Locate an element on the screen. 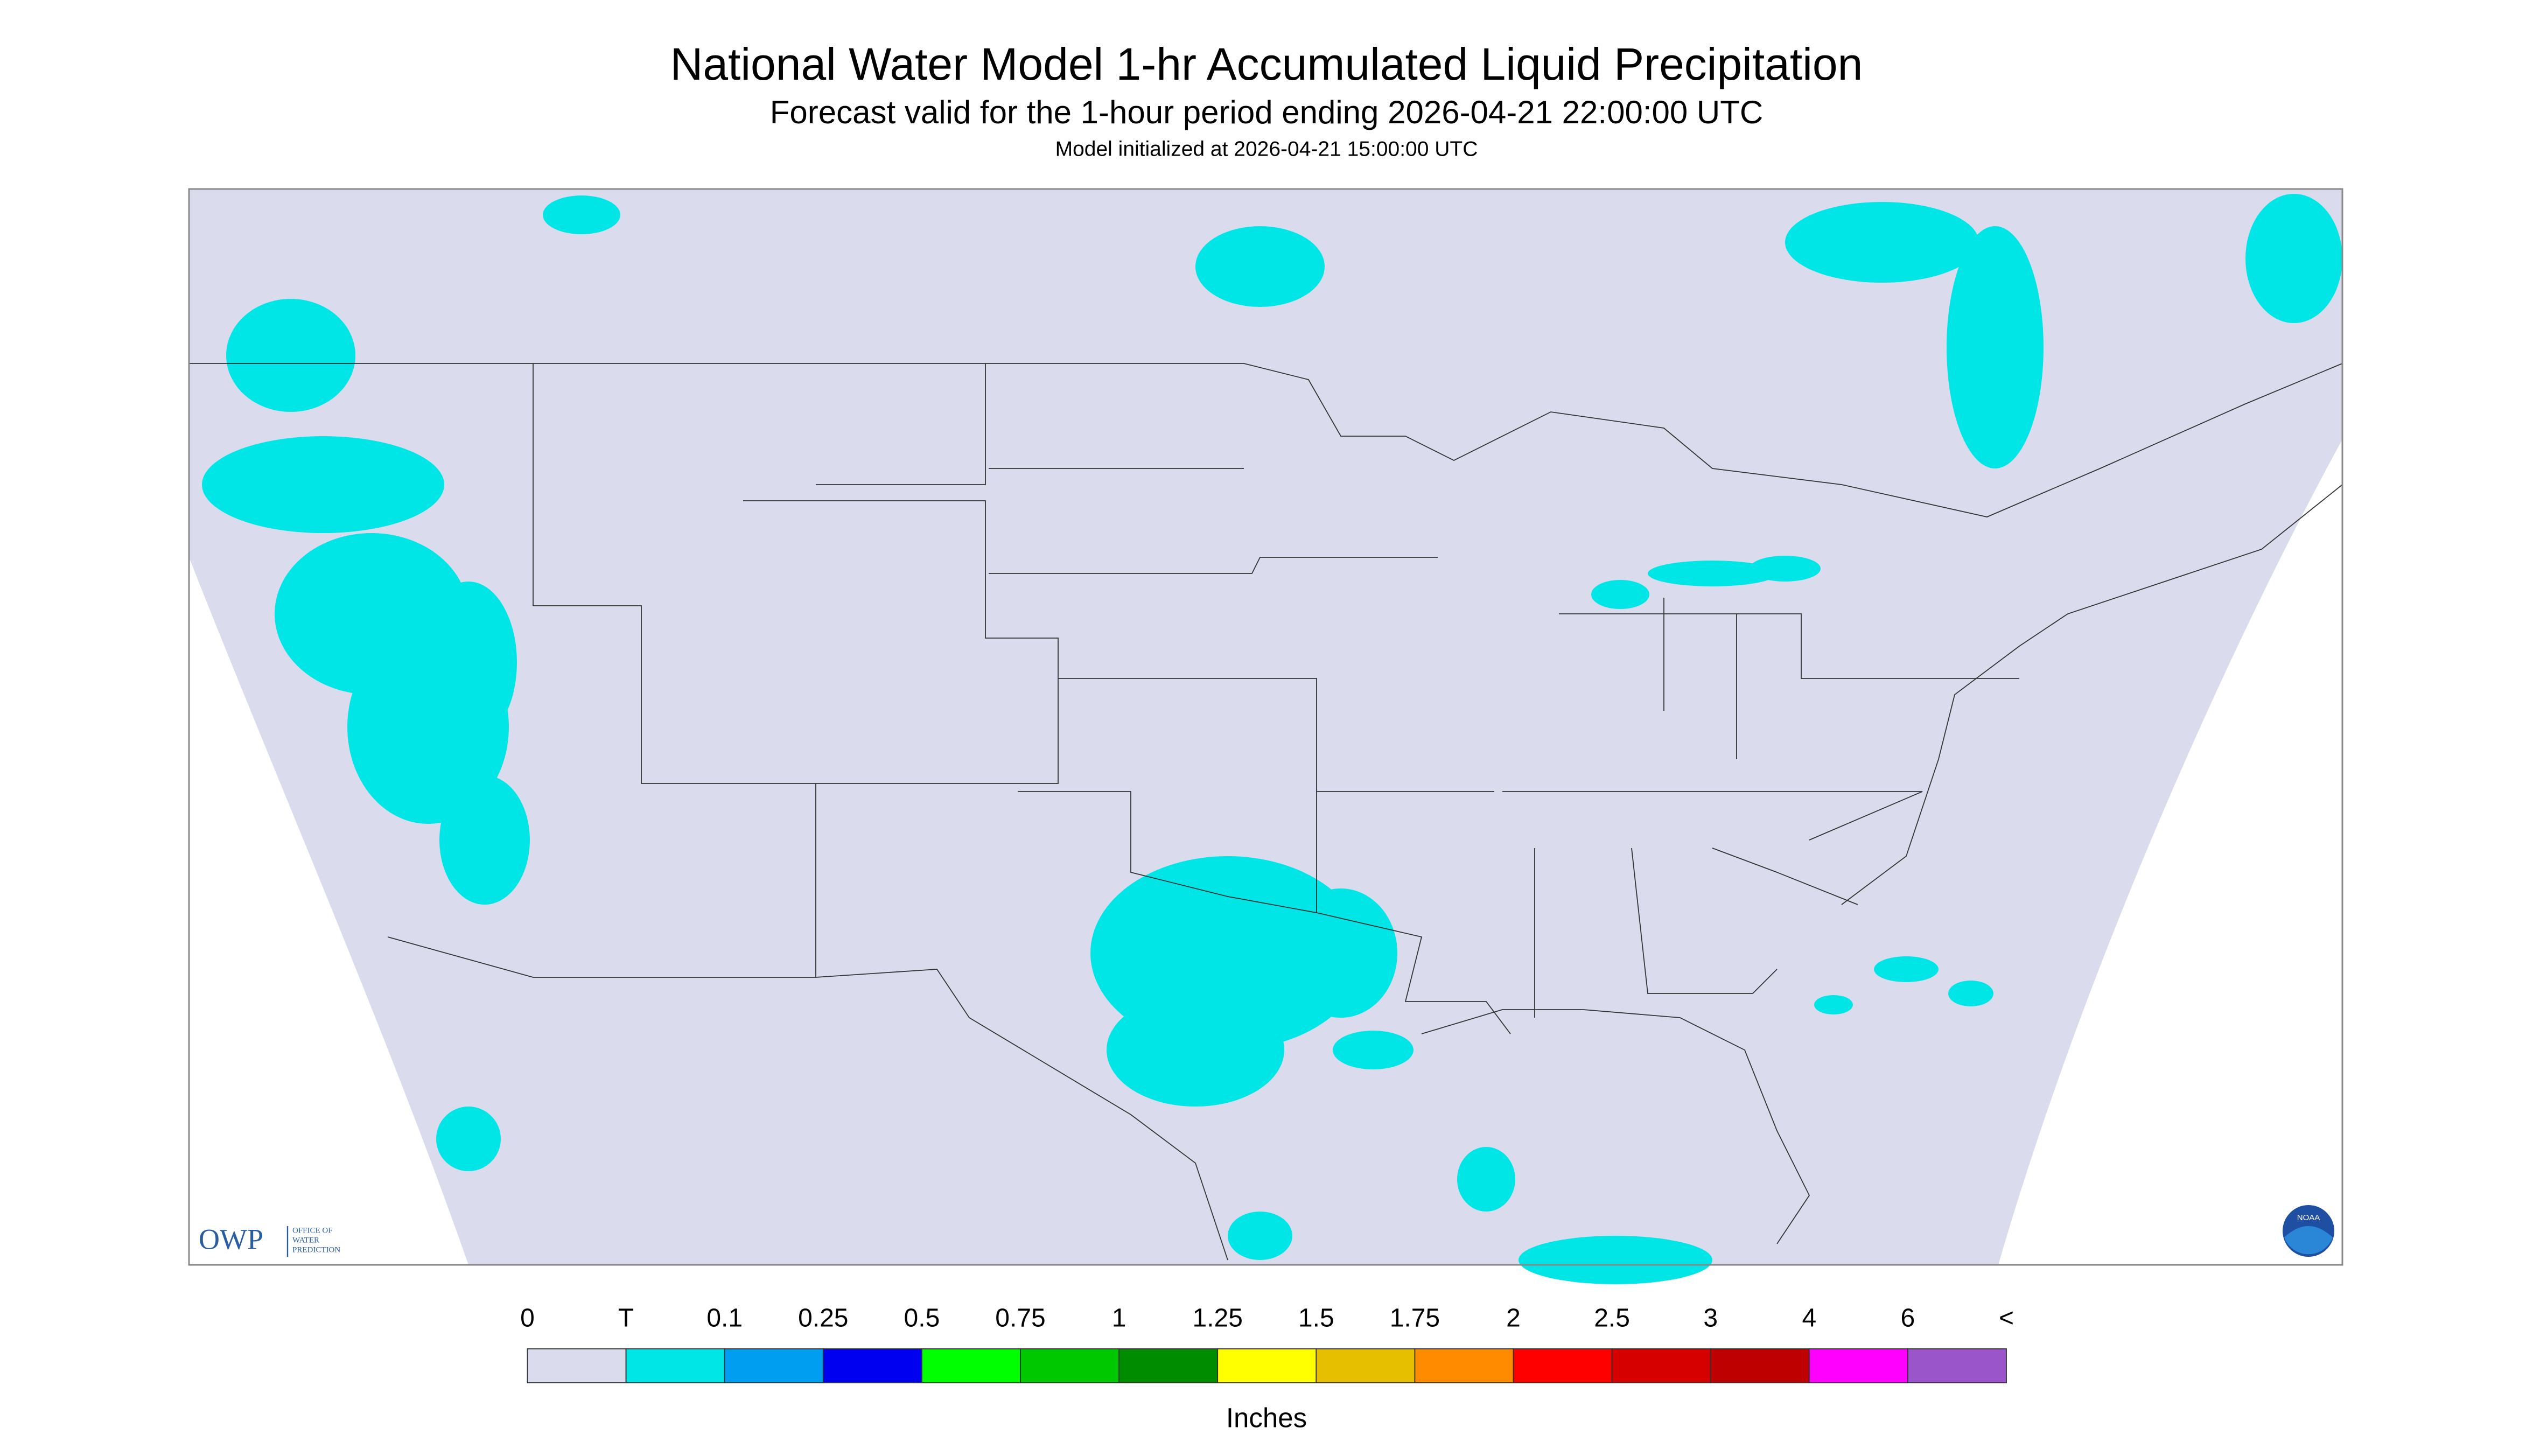 This screenshot has width=2533, height=1456. logo-text: PREDICTION is located at coordinates (316, 1249).